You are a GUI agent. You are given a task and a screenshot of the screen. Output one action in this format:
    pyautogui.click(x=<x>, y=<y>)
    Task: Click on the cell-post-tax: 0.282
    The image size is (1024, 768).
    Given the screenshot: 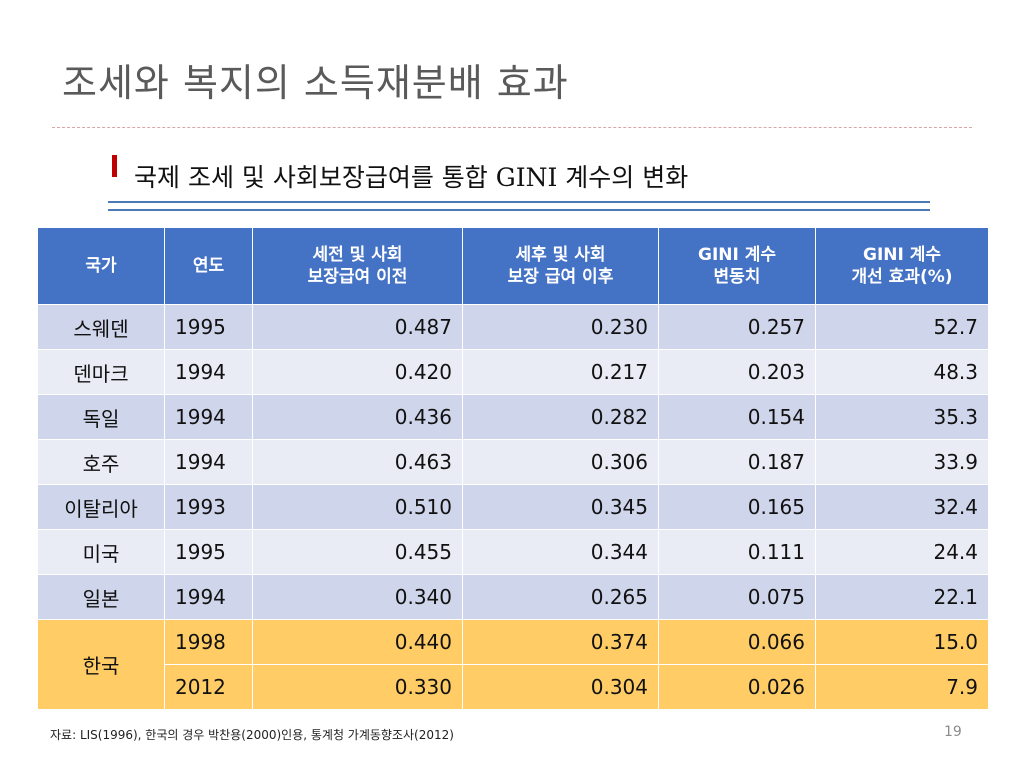 What is the action you would take?
    pyautogui.click(x=560, y=417)
    